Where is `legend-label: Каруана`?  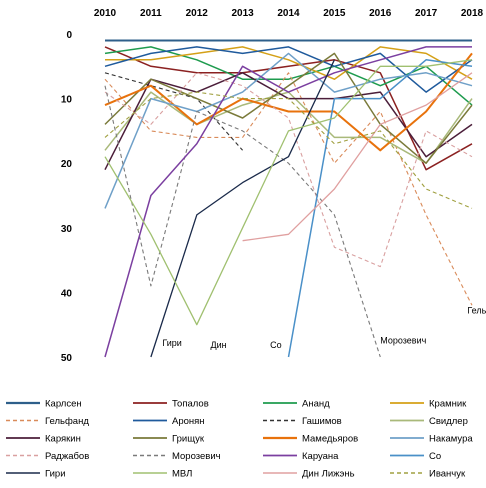
legend-label: Каруана is located at coordinates (320, 456).